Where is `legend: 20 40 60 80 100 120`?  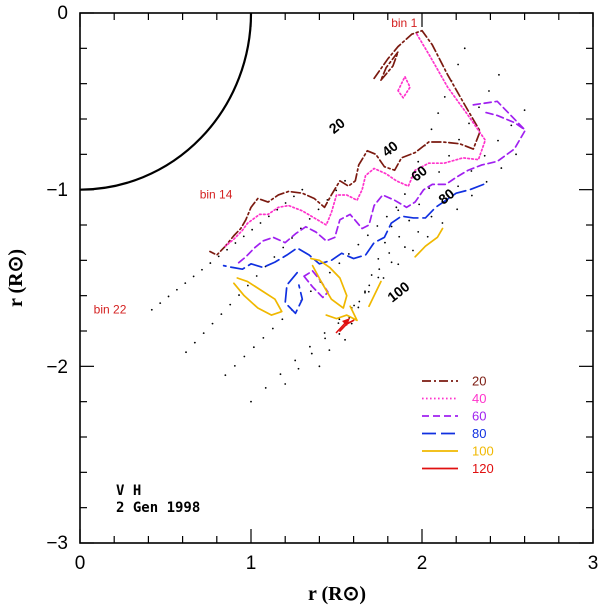 legend: 20 40 60 80 100 120 is located at coordinates (458, 425).